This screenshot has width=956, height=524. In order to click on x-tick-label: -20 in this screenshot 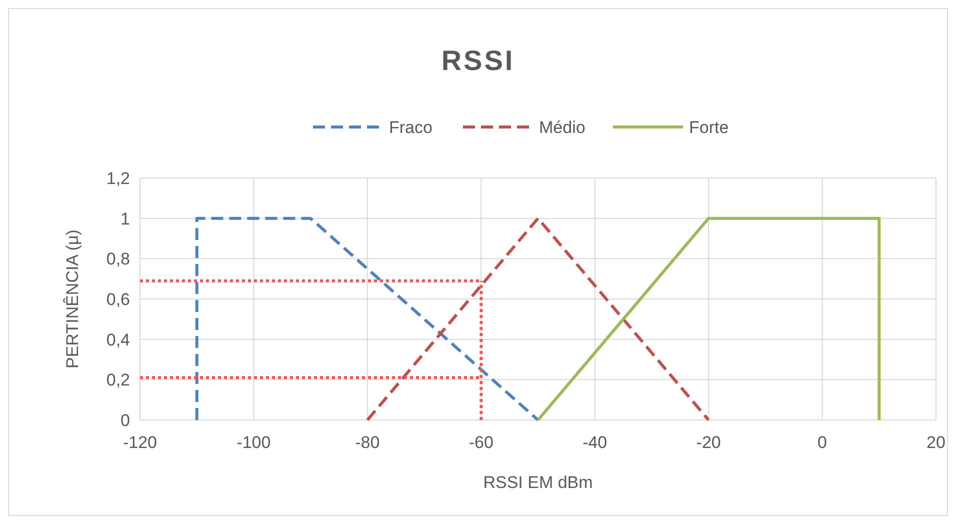, I will do `click(708, 442)`.